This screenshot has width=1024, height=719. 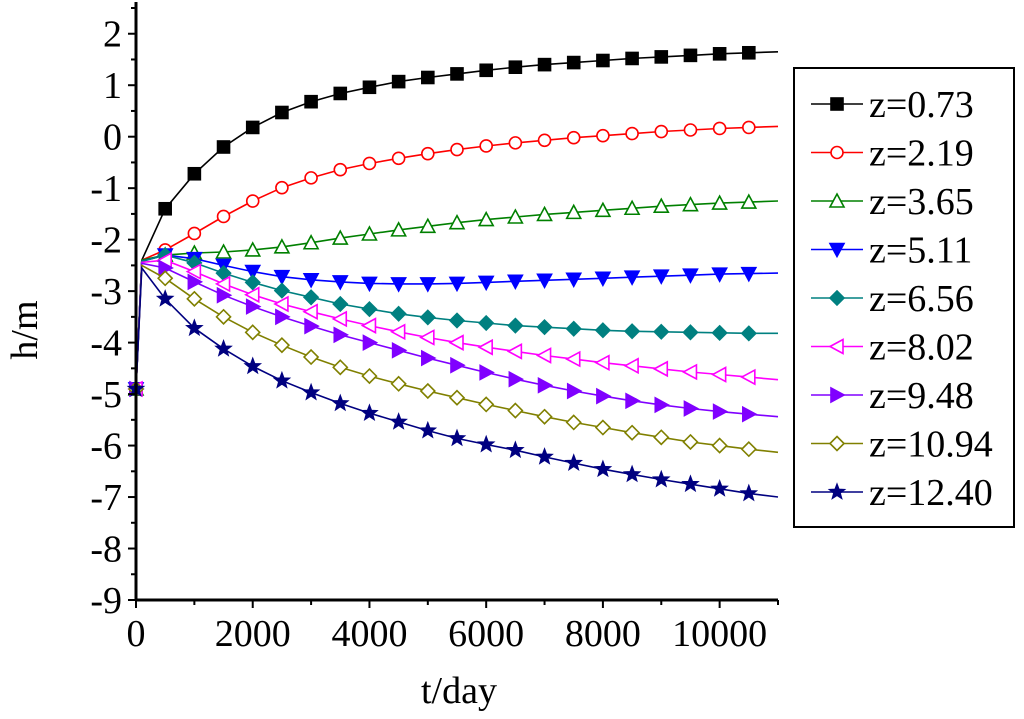 What do you see at coordinates (921, 348) in the screenshot?
I see `legend-label-z-8-02: z=8.02` at bounding box center [921, 348].